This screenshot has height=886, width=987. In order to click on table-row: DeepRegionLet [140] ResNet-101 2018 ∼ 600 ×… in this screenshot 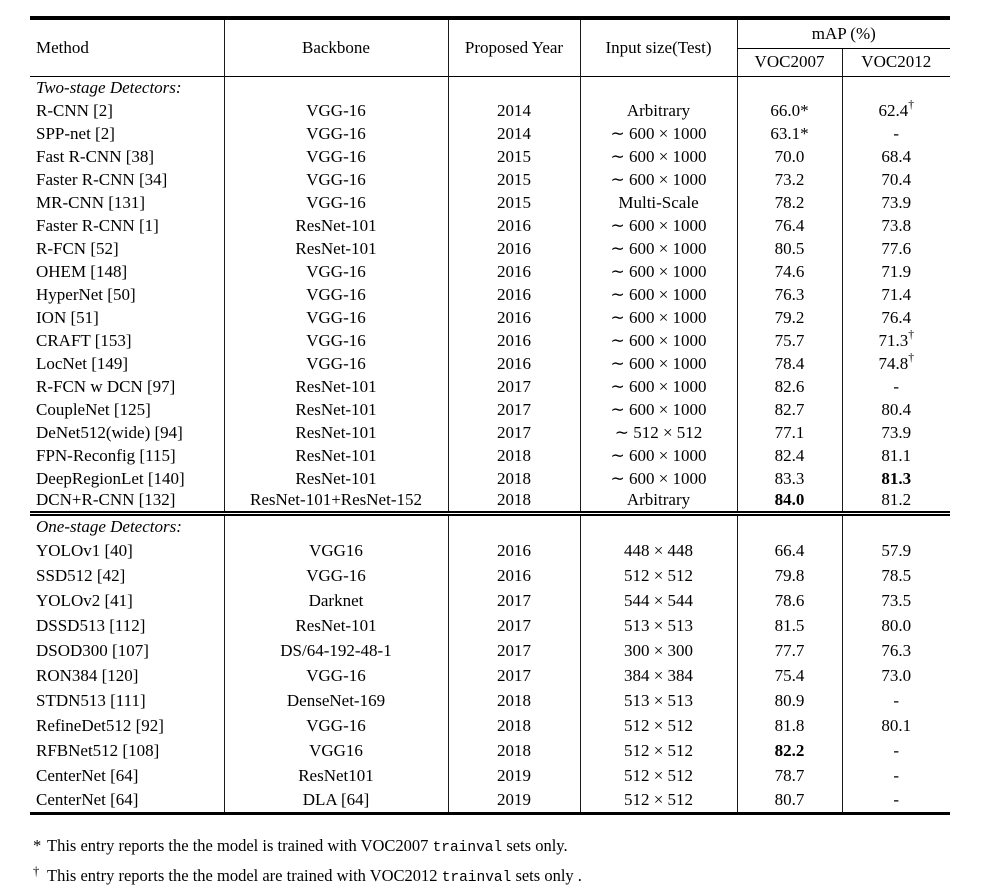, I will do `click(490, 478)`.